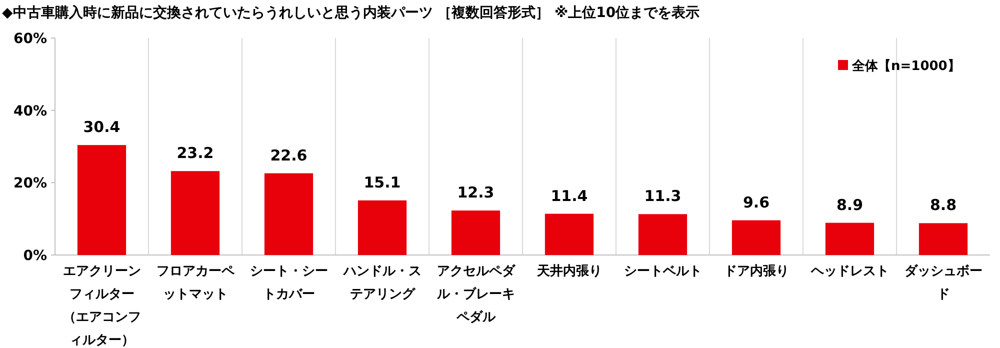 This screenshot has width=1000, height=348. What do you see at coordinates (943, 283) in the screenshot?
I see `x-tick-label: ダッシュボード` at bounding box center [943, 283].